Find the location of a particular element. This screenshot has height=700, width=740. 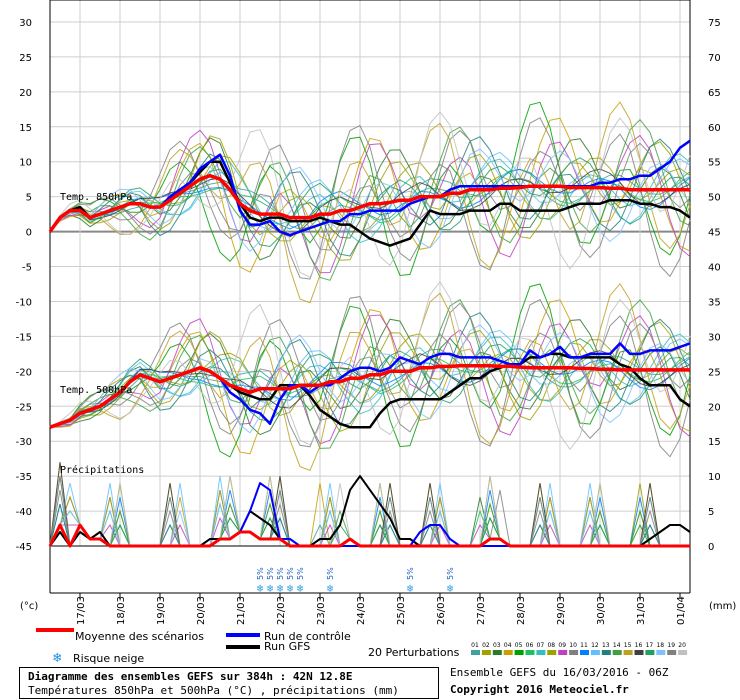

x-tick-label: 27/03 is located at coordinates (481, 610).